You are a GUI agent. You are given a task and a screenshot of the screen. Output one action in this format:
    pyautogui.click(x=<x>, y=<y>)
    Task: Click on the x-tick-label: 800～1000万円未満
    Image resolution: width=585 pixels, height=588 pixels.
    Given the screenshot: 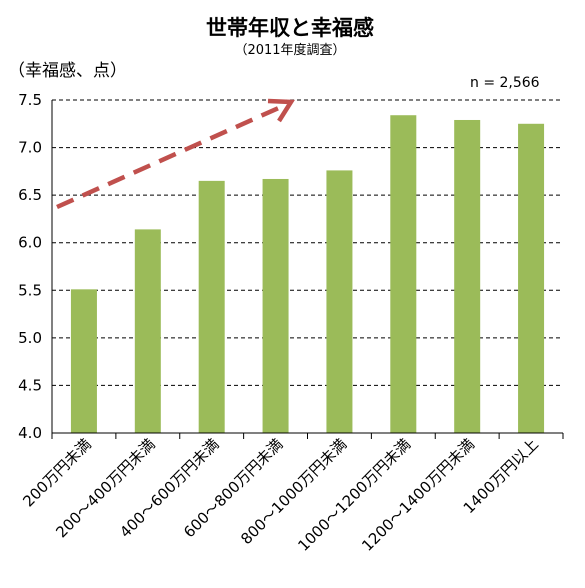 What is the action you would take?
    pyautogui.click(x=293, y=491)
    